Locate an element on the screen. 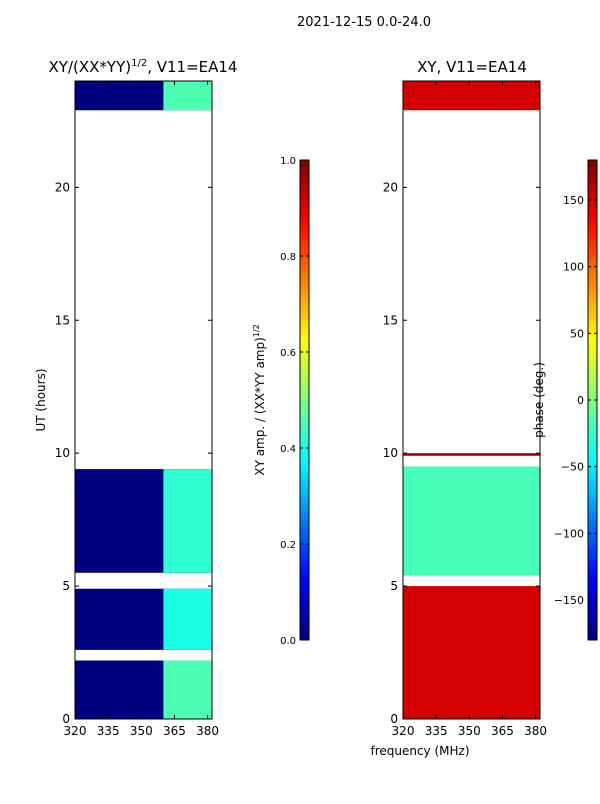 The width and height of the screenshot is (600, 804). figure-title: 2021-12-15 0.0-24.0 is located at coordinates (364, 22).